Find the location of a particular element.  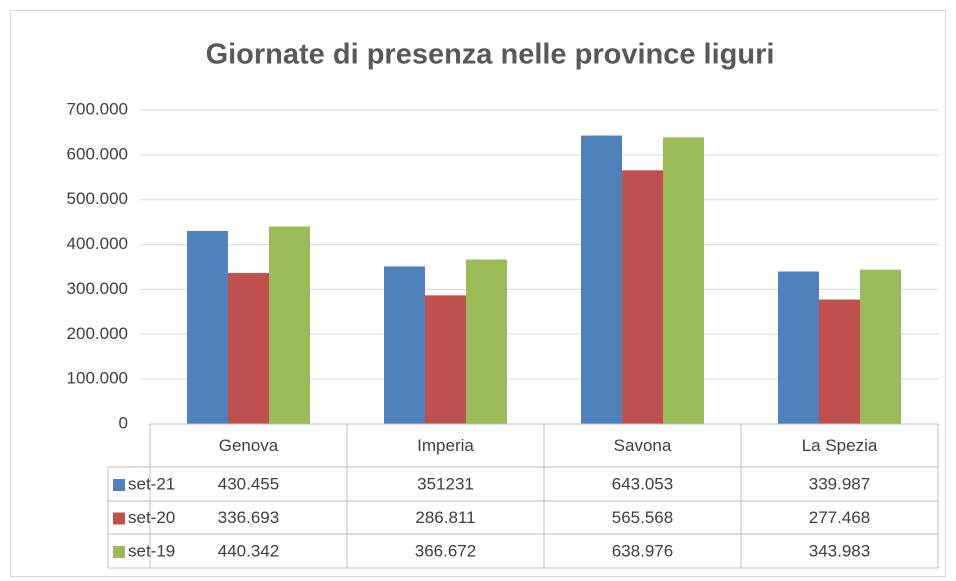

legend-label: set-20 is located at coordinates (151, 517).